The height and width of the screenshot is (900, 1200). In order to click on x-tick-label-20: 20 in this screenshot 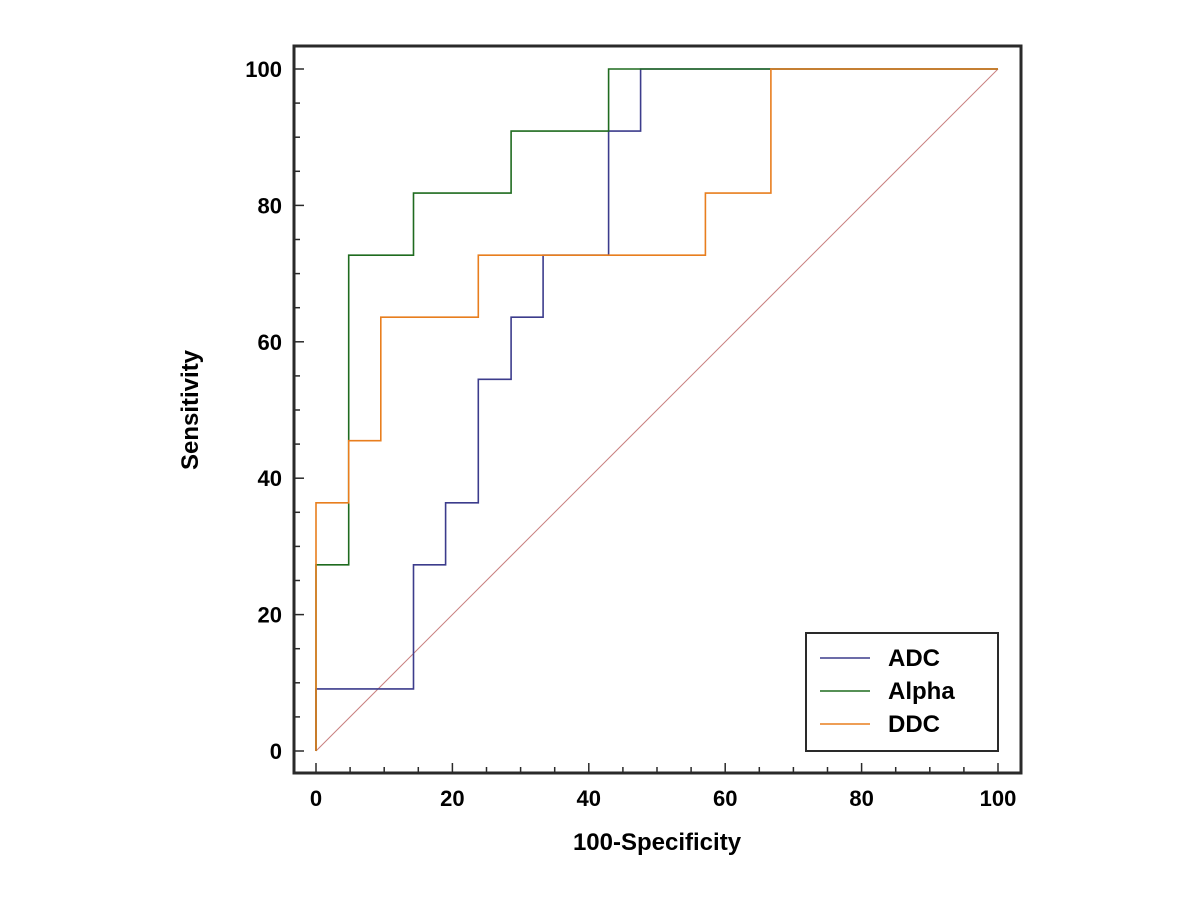, I will do `click(452, 798)`.